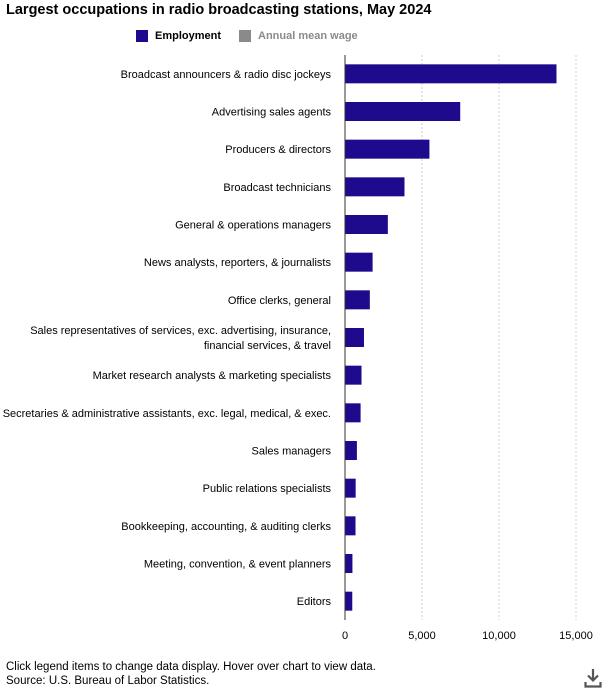 Image resolution: width=611 pixels, height=700 pixels. I want to click on category-label: Editors, so click(314, 602).